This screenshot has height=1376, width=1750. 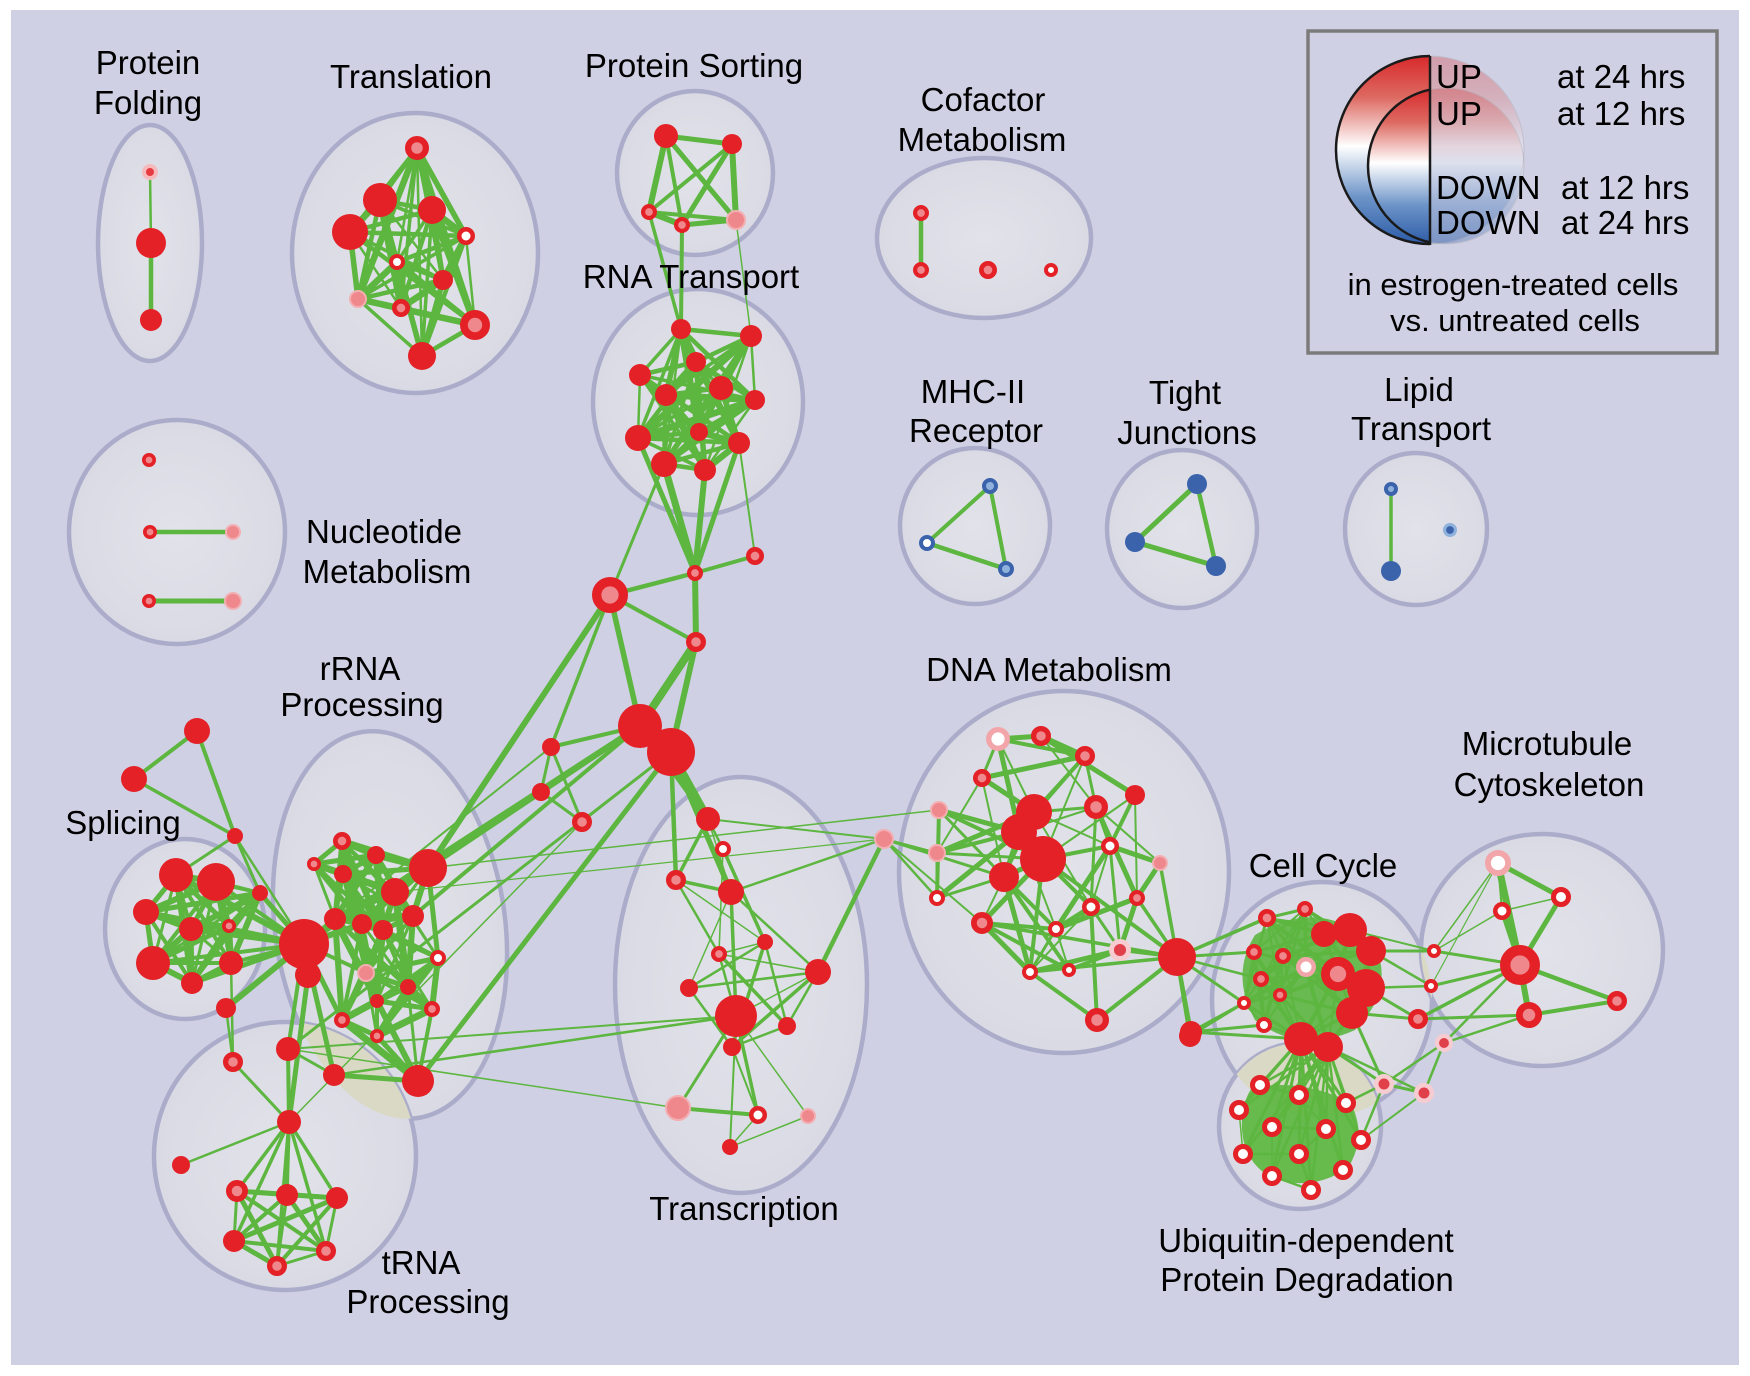 I want to click on svg-text: Splicing, so click(x=123, y=822).